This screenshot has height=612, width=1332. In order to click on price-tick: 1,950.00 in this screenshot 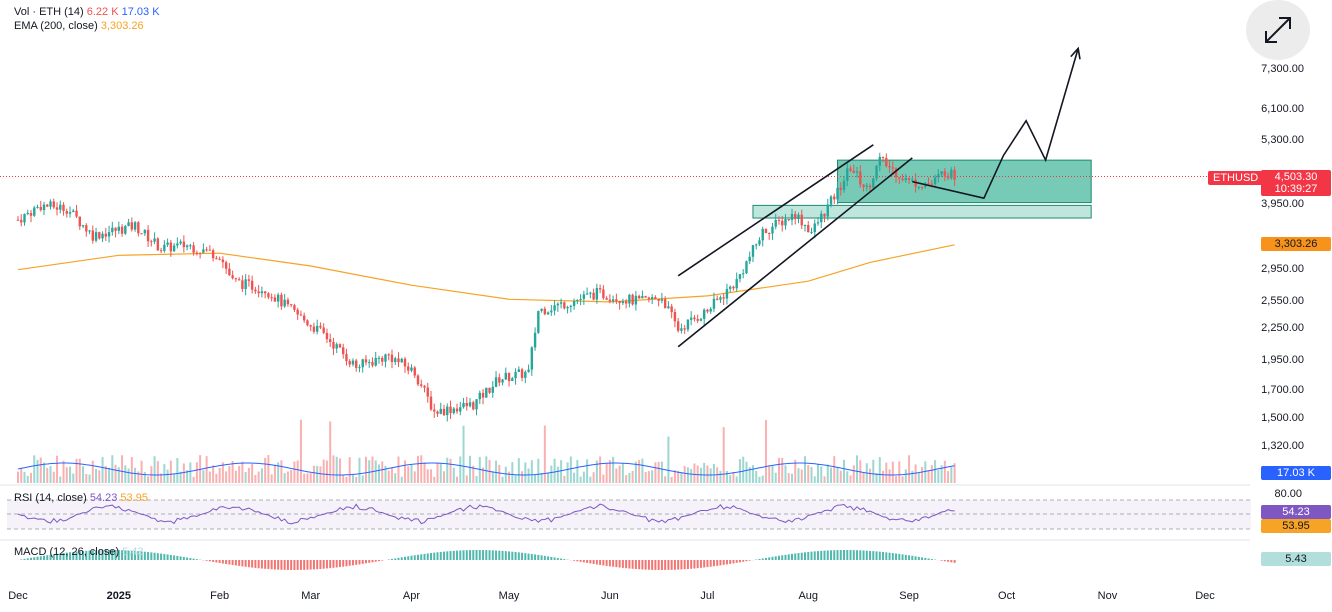, I will do `click(1282, 359)`.